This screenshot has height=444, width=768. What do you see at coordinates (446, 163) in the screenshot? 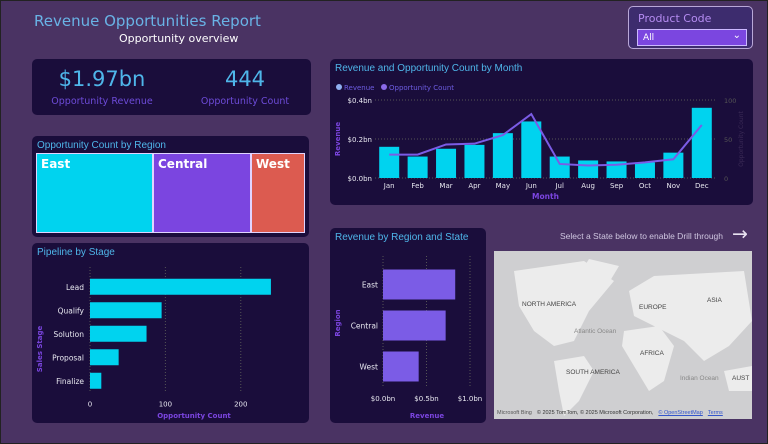
I see `bar-mar` at bounding box center [446, 163].